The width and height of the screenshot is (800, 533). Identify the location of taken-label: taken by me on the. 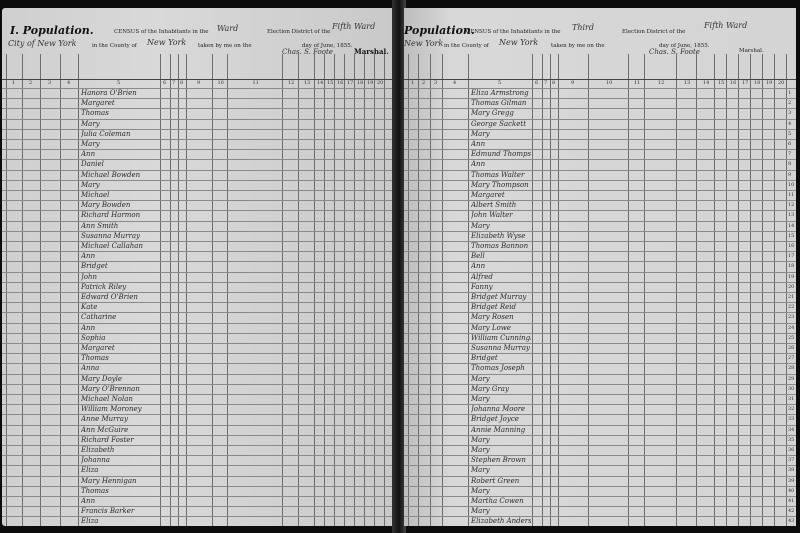
(225, 46).